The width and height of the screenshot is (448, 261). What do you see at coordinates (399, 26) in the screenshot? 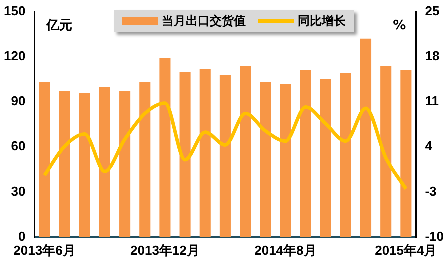
I see `annotation: %` at bounding box center [399, 26].